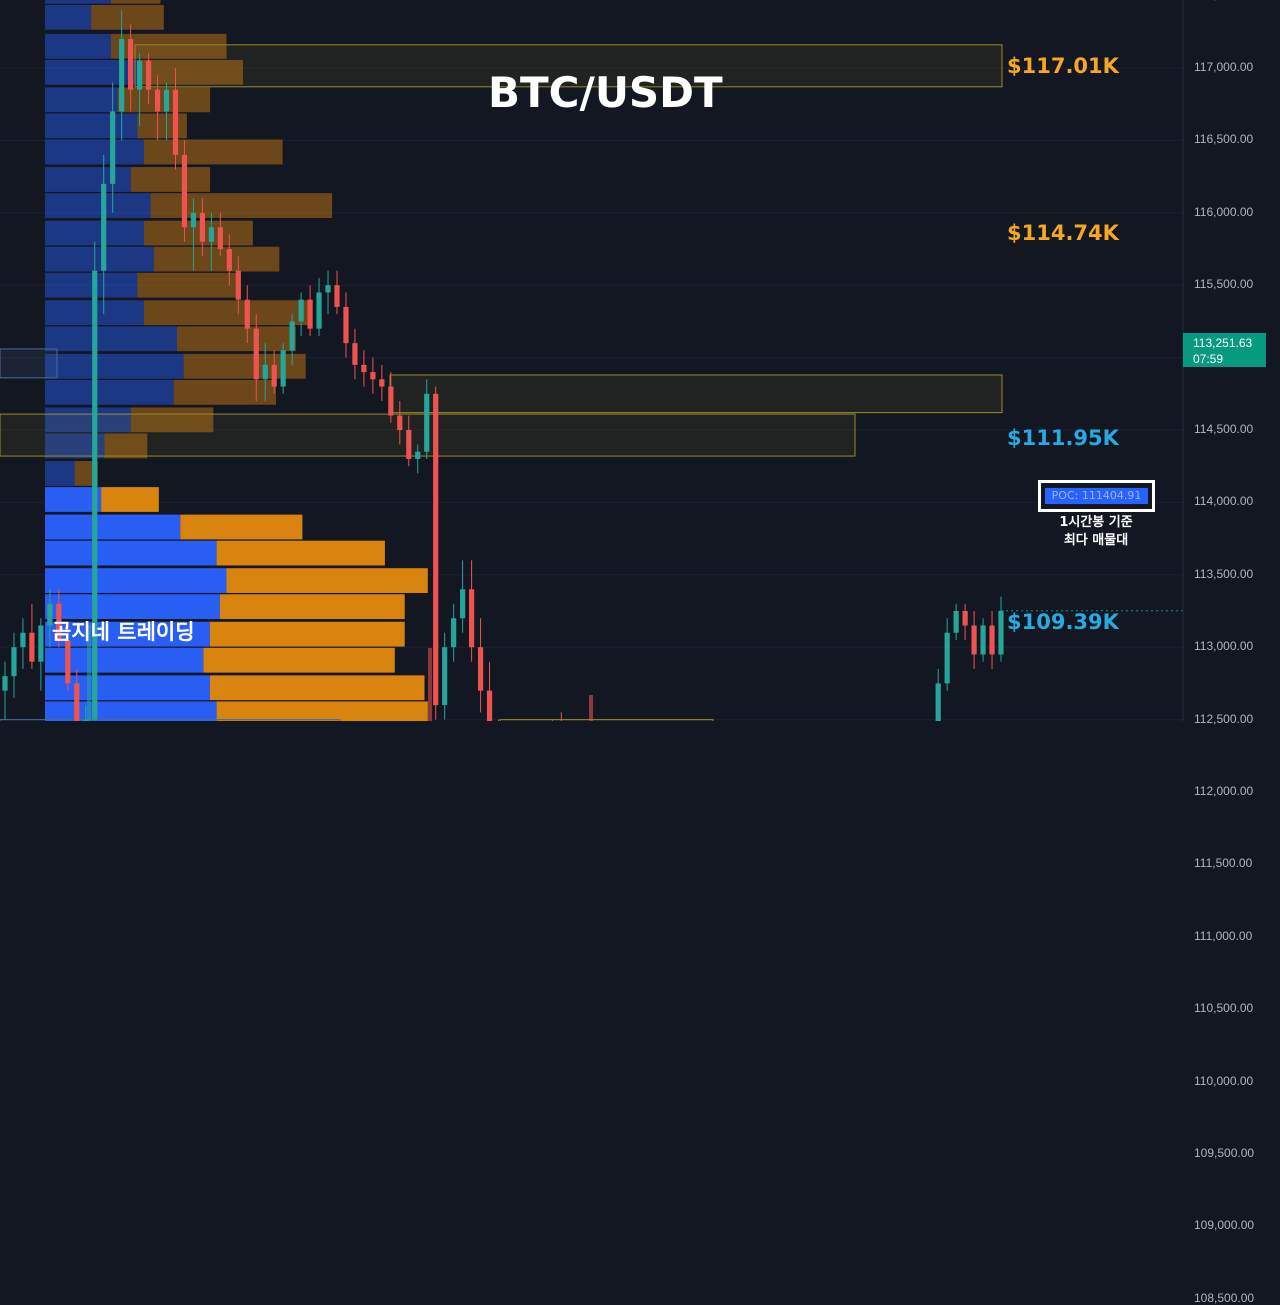 The height and width of the screenshot is (1305, 1280). What do you see at coordinates (568, 66) in the screenshot?
I see `zone-box-117k` at bounding box center [568, 66].